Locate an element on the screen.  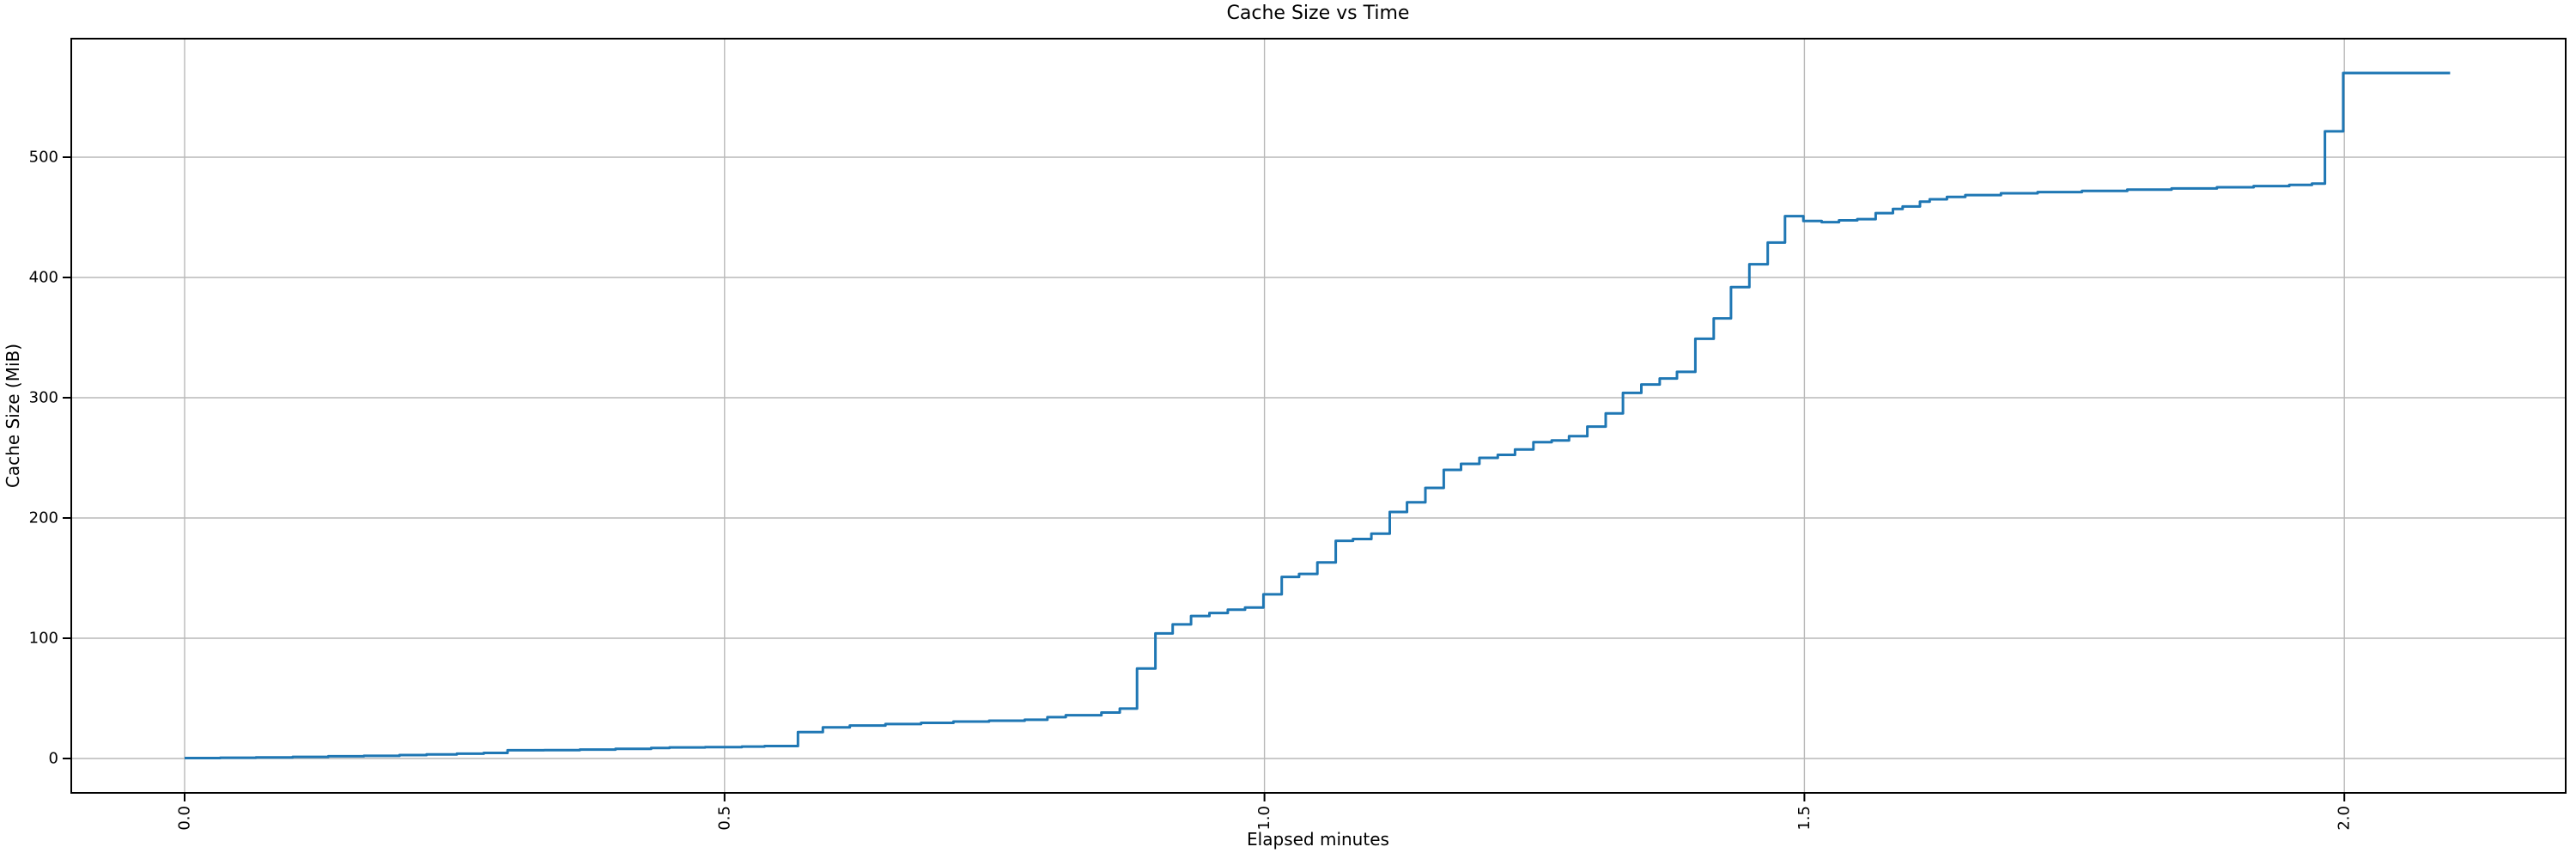
y-tick-label: 300 is located at coordinates (44, 398).